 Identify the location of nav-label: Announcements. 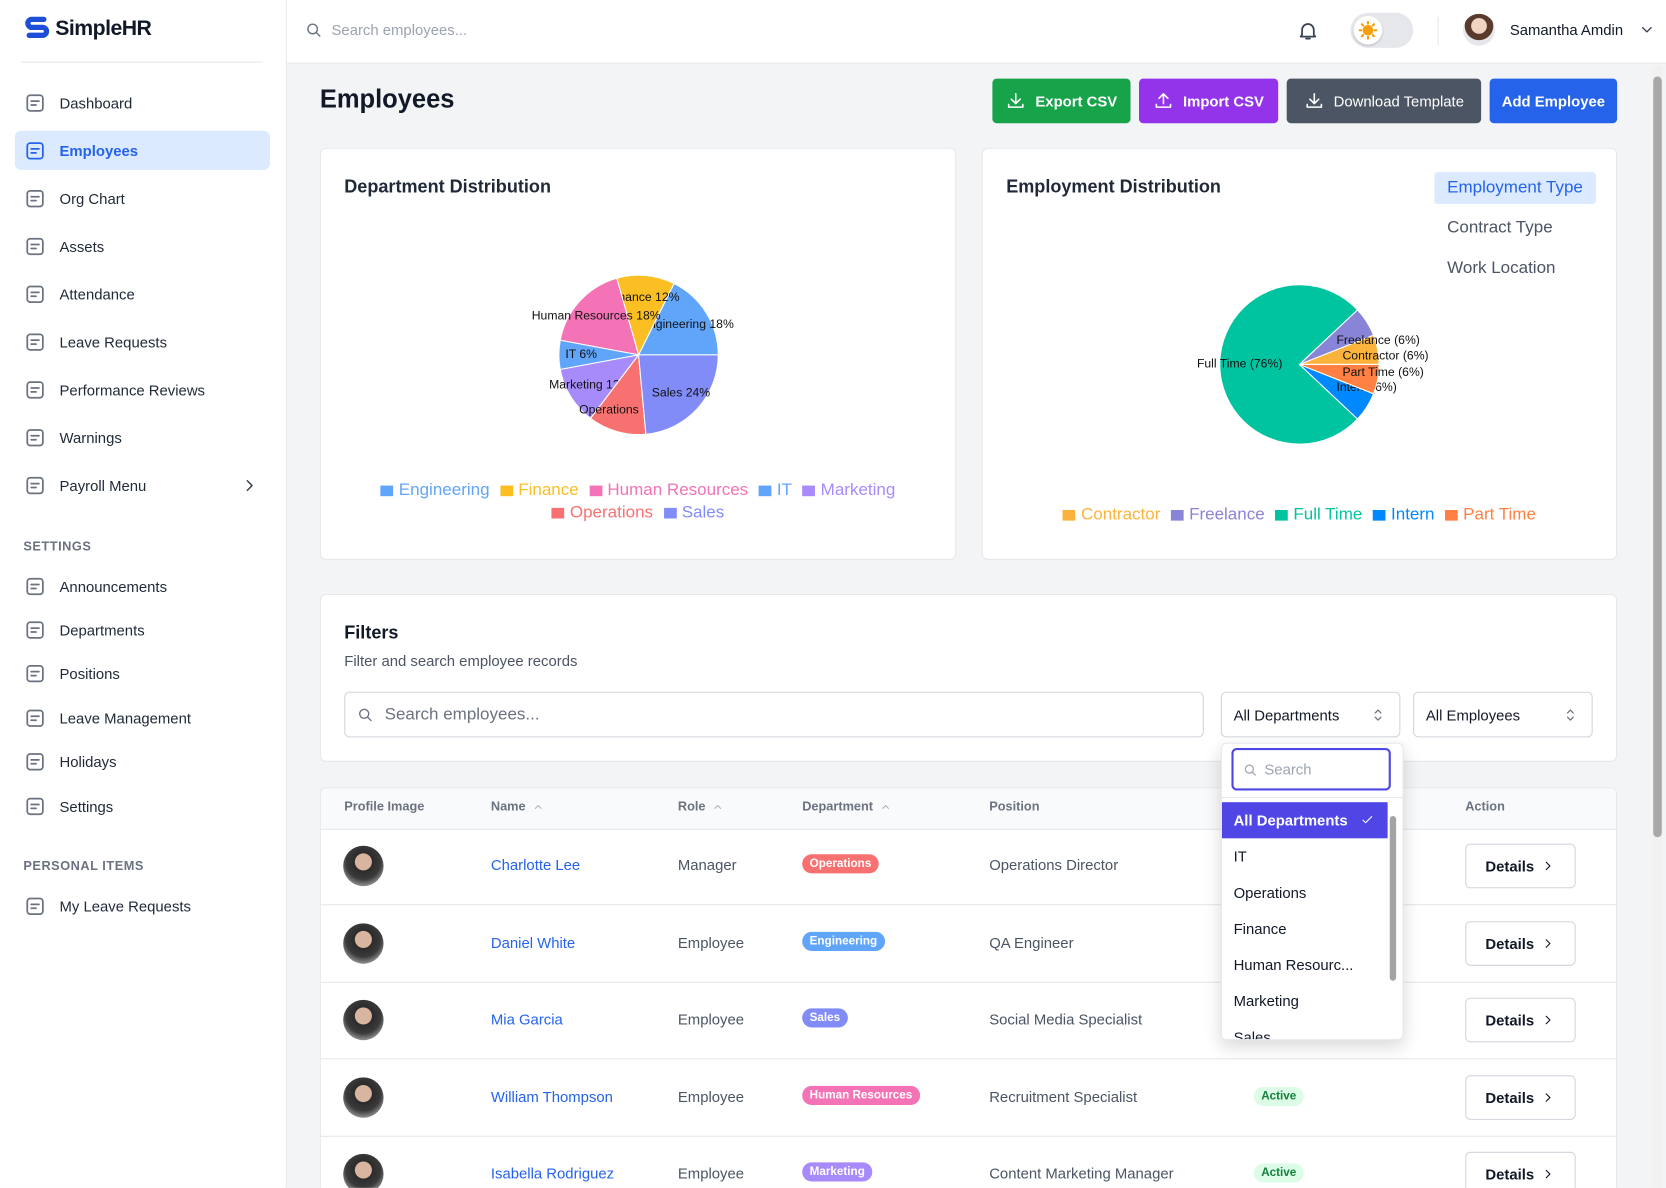
(113, 586).